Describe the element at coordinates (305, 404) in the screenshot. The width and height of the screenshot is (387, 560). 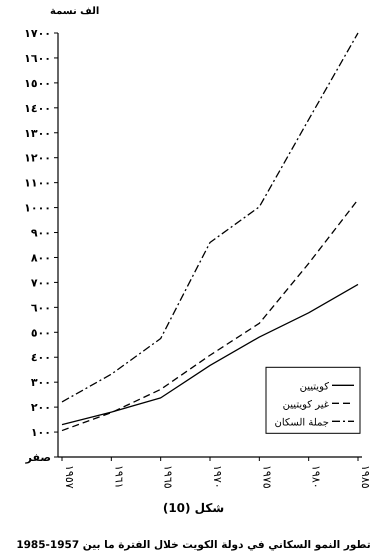
I see `legend-label: غير كويتيين` at that location.